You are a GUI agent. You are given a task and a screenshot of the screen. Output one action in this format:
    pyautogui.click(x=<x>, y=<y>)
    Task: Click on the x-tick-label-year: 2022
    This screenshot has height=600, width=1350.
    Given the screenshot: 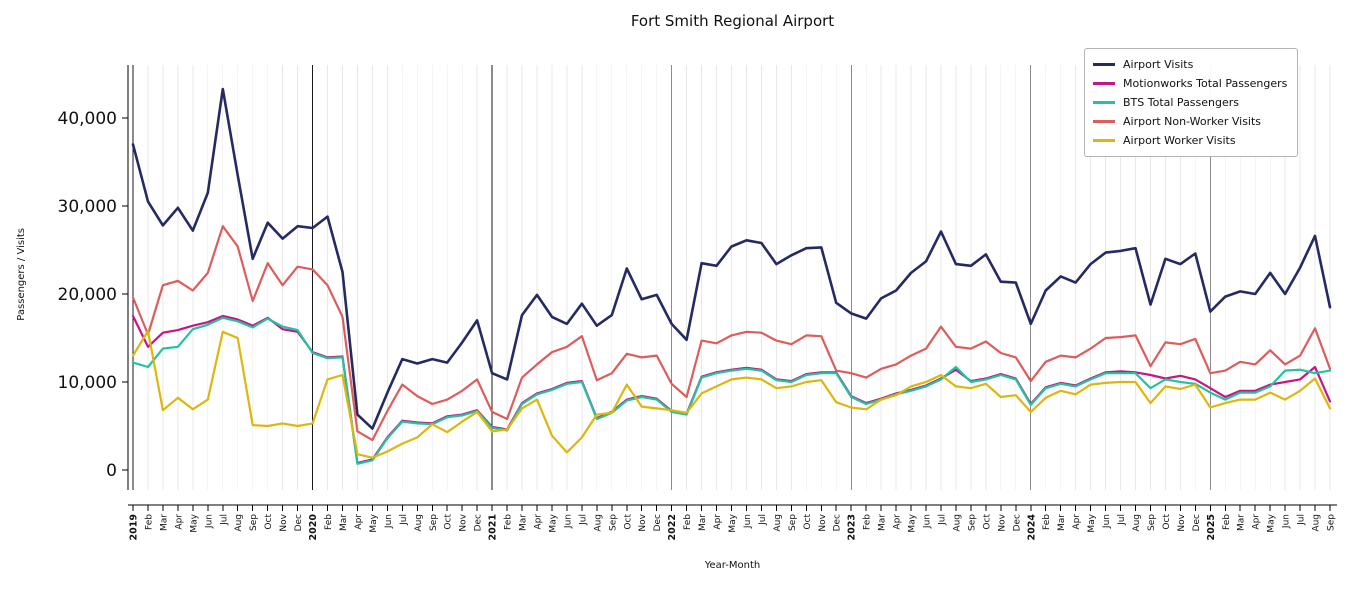 What is the action you would take?
    pyautogui.click(x=672, y=527)
    